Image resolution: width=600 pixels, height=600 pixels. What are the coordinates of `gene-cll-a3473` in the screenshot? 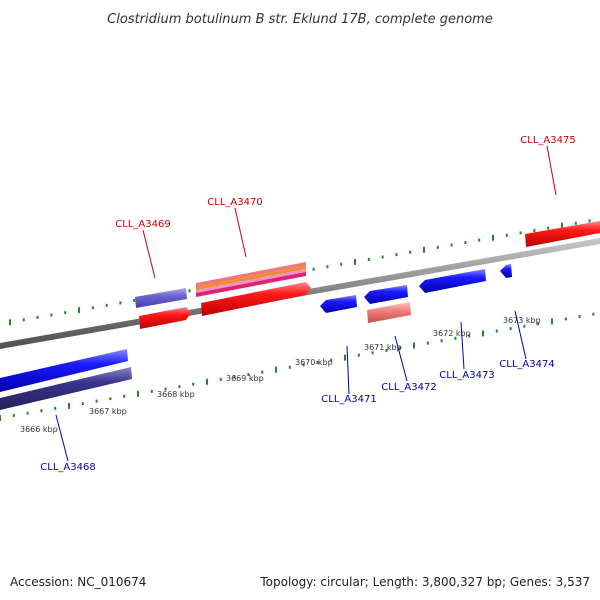 It's located at (452, 281).